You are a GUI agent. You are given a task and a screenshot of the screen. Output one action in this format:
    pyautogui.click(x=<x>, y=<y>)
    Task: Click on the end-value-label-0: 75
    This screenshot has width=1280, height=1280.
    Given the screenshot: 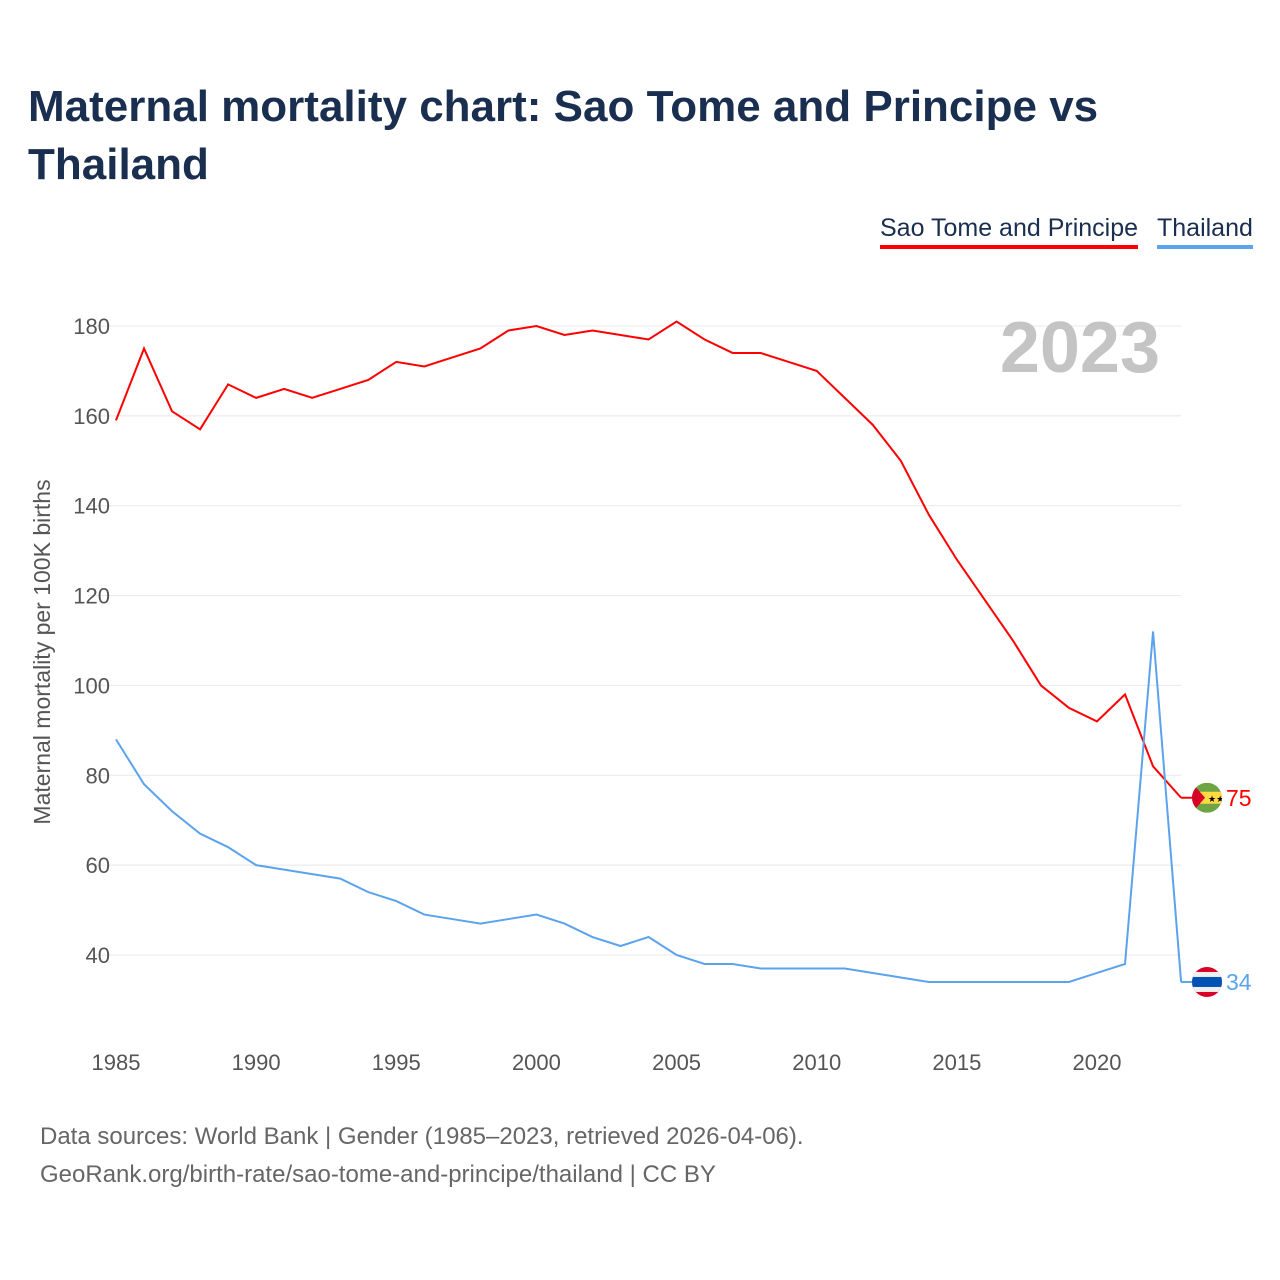 What is the action you would take?
    pyautogui.click(x=1239, y=798)
    